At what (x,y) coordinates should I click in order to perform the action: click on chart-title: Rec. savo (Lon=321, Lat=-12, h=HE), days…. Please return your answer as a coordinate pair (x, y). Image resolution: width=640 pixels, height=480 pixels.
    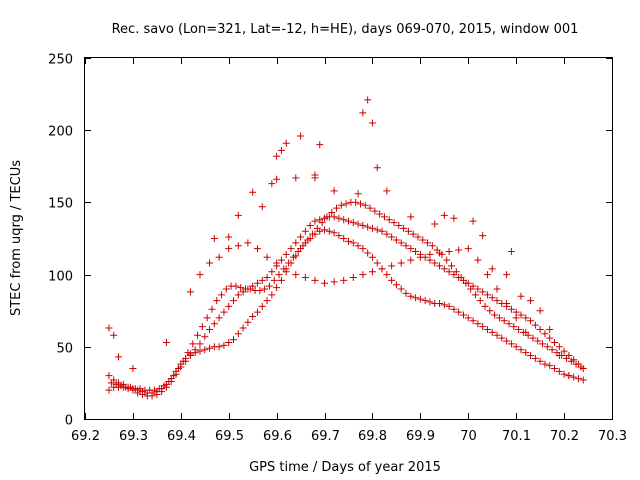
    Looking at the image, I should click on (345, 29).